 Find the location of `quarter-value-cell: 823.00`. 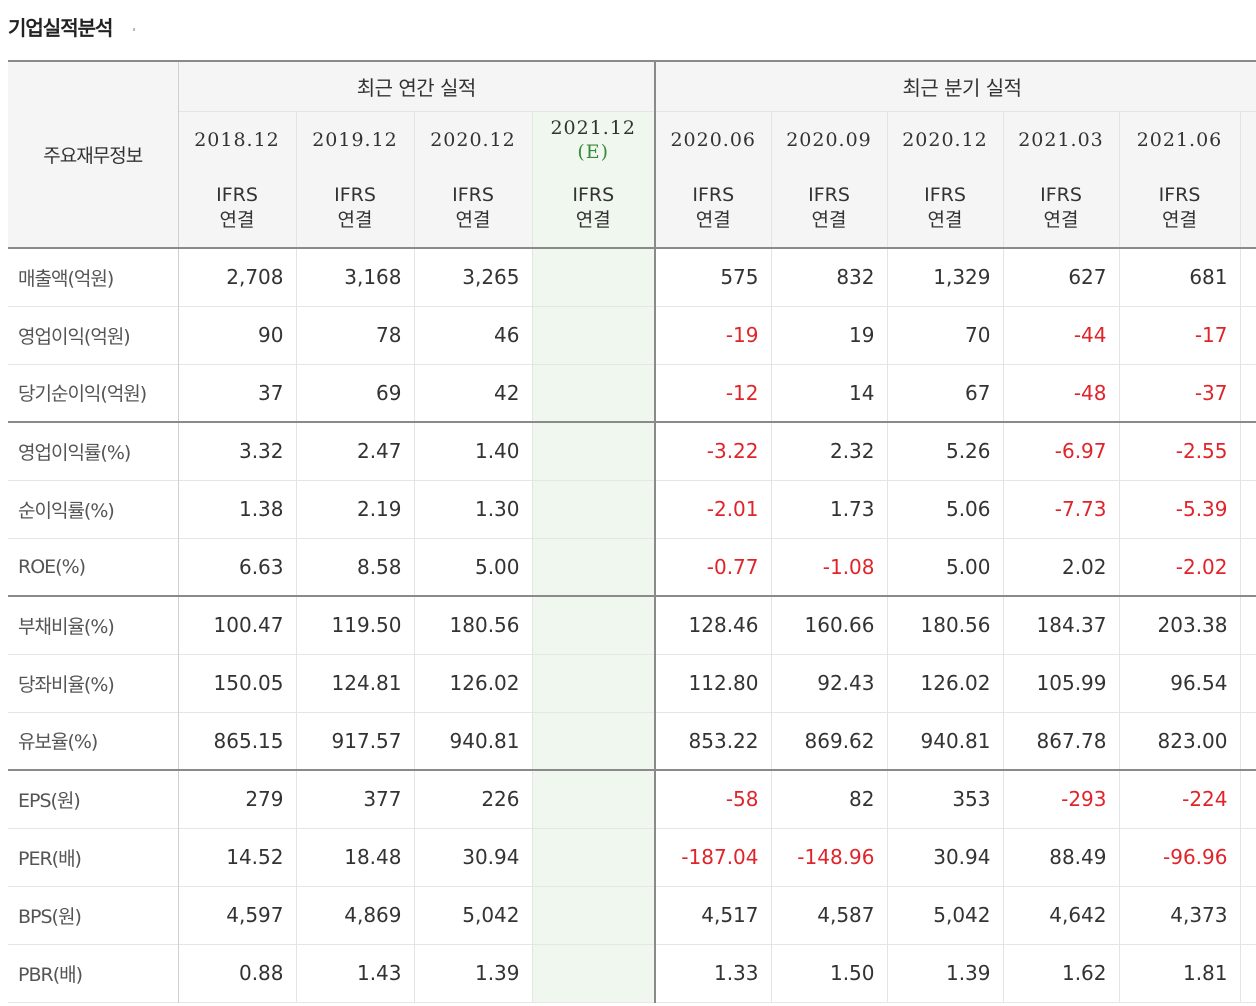

quarter-value-cell: 823.00 is located at coordinates (1180, 741).